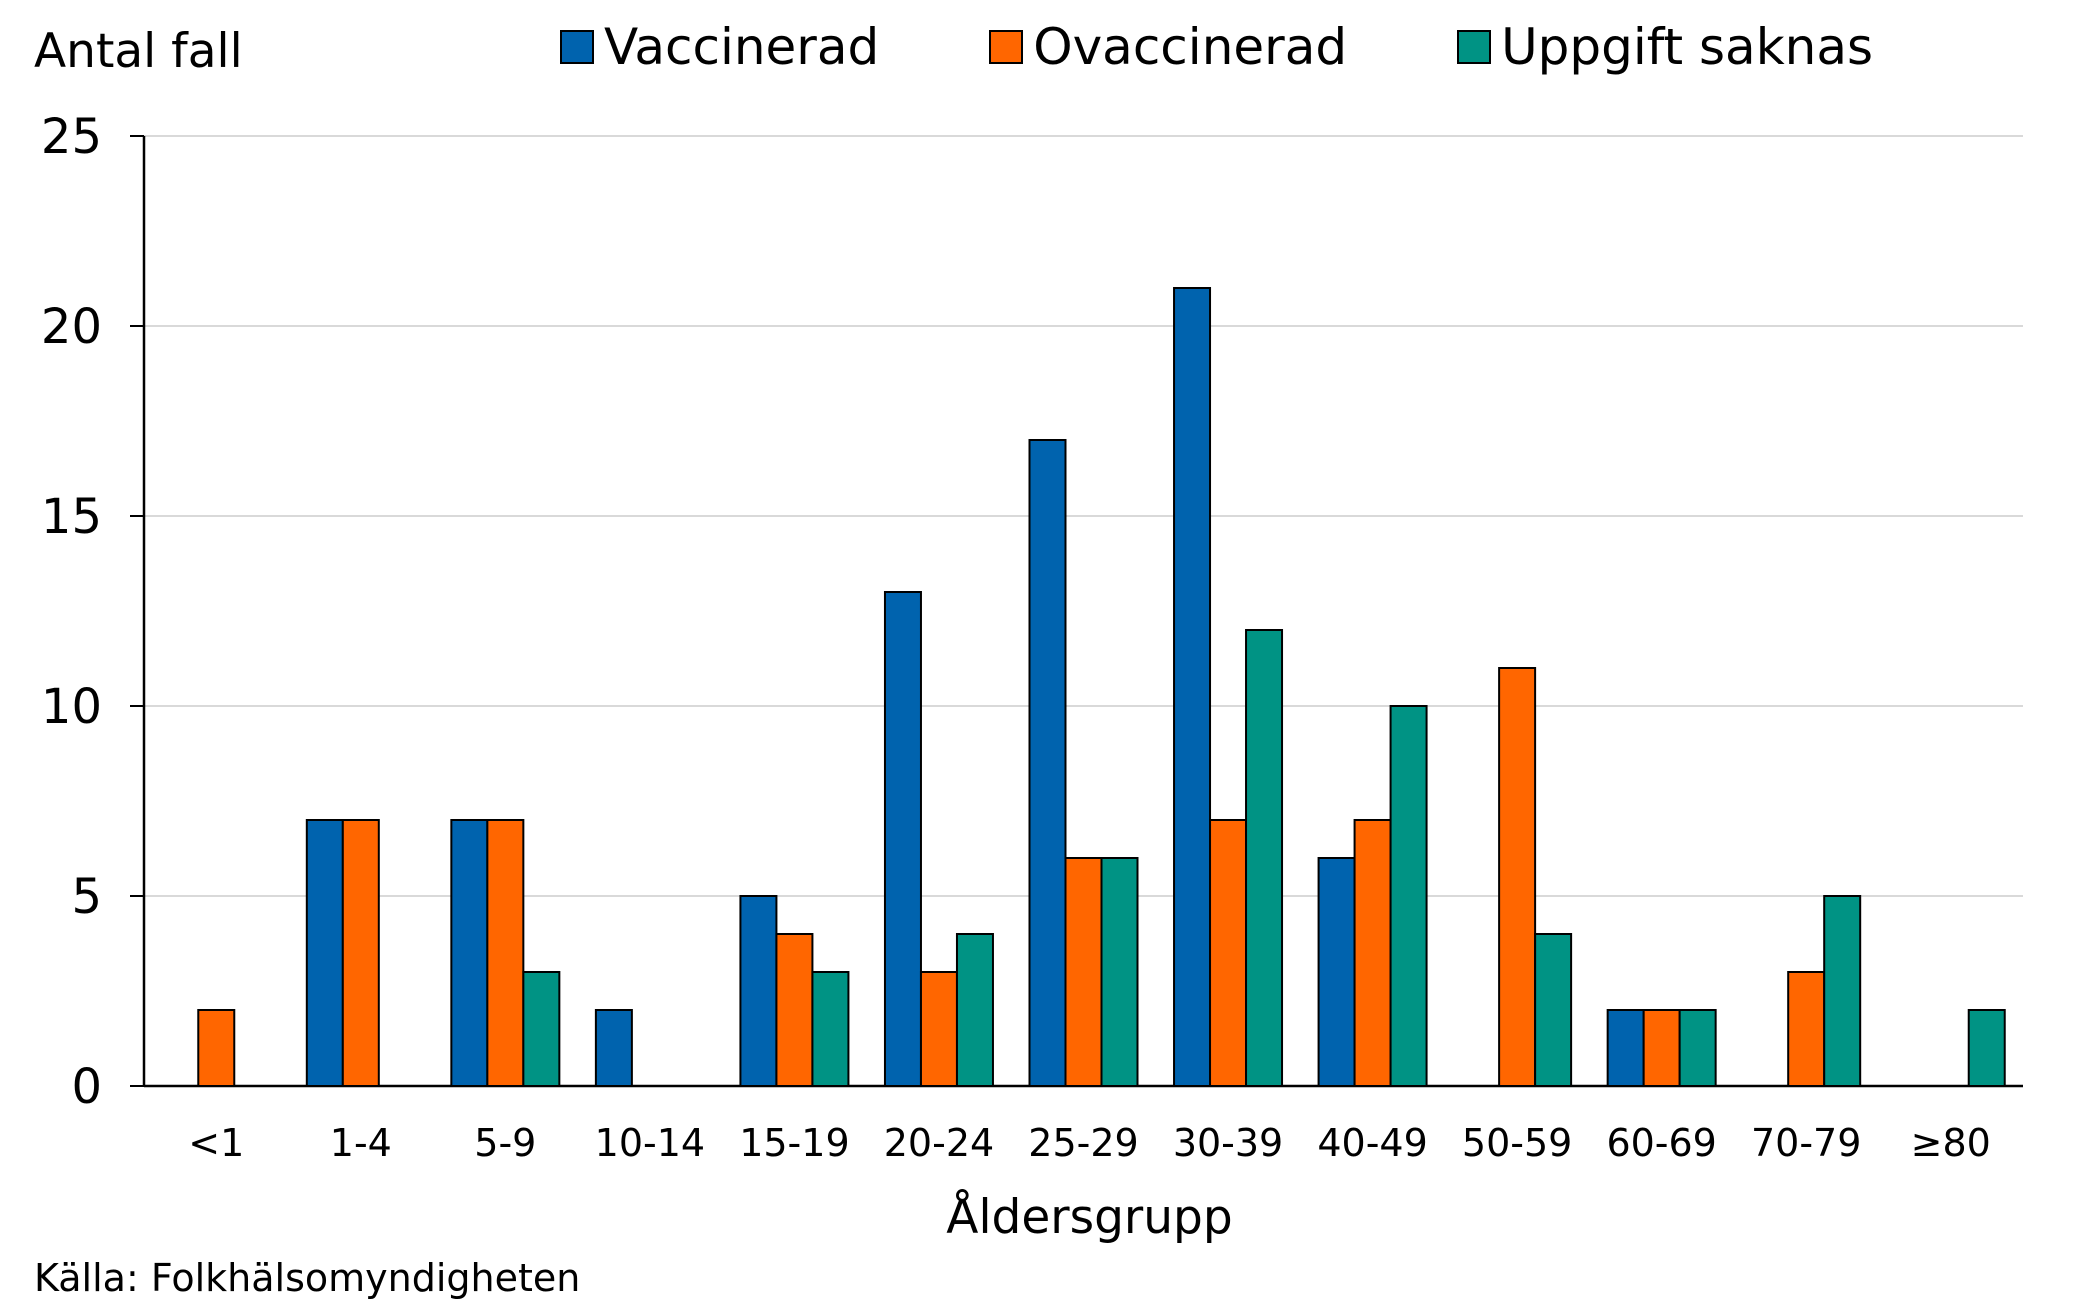 Image resolution: width=2079 pixels, height=1300 pixels. I want to click on x-tick-label-8: 40-49, so click(1372, 1143).